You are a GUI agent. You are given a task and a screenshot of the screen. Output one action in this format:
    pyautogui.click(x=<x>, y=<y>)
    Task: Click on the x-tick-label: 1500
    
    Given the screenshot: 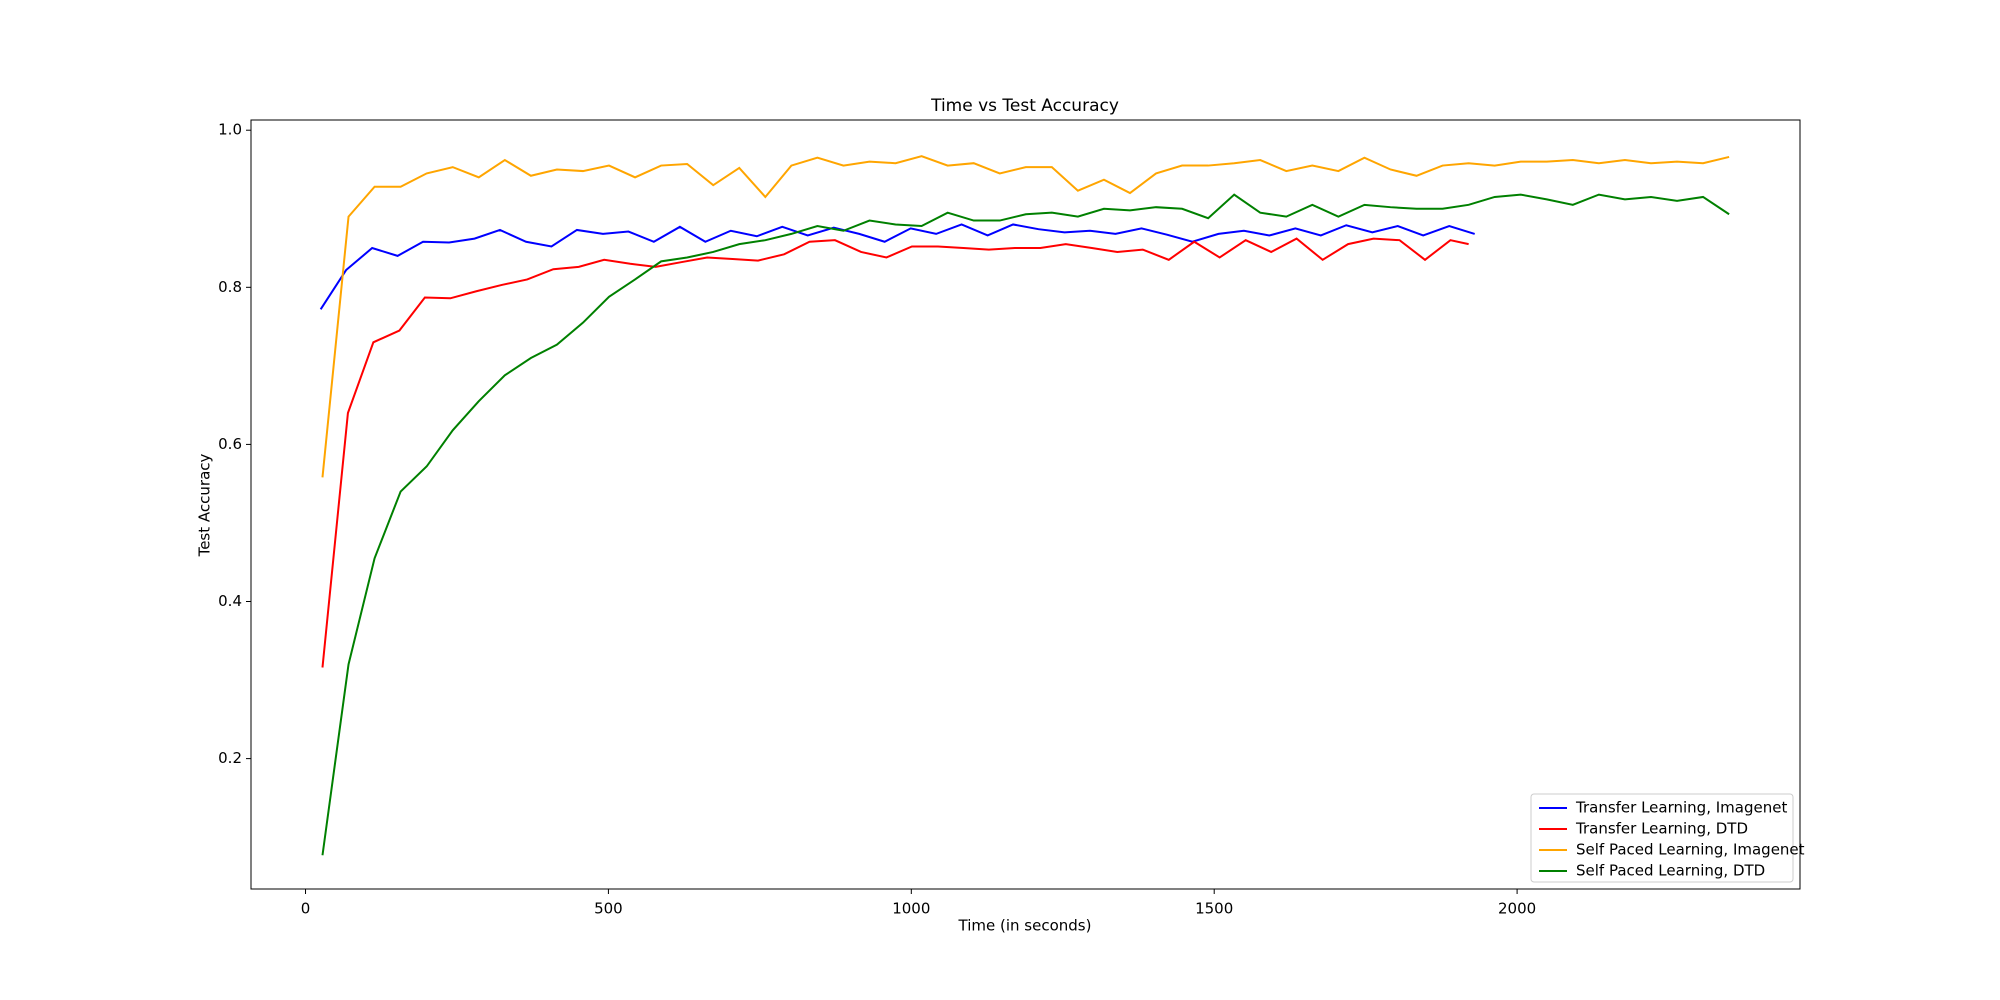 What is the action you would take?
    pyautogui.click(x=1214, y=909)
    